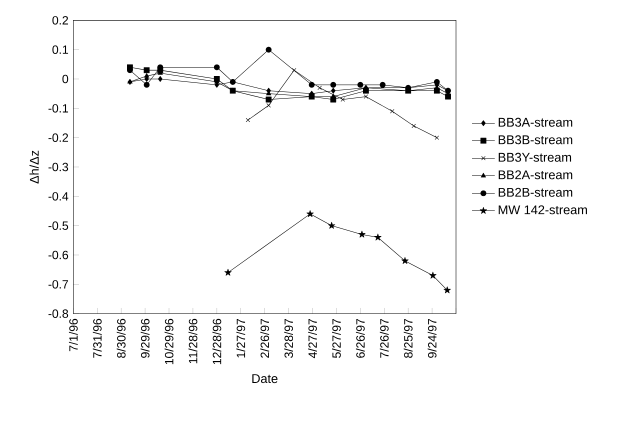 The width and height of the screenshot is (630, 423). What do you see at coordinates (193, 341) in the screenshot?
I see `x-tick-label: 11/28/96` at bounding box center [193, 341].